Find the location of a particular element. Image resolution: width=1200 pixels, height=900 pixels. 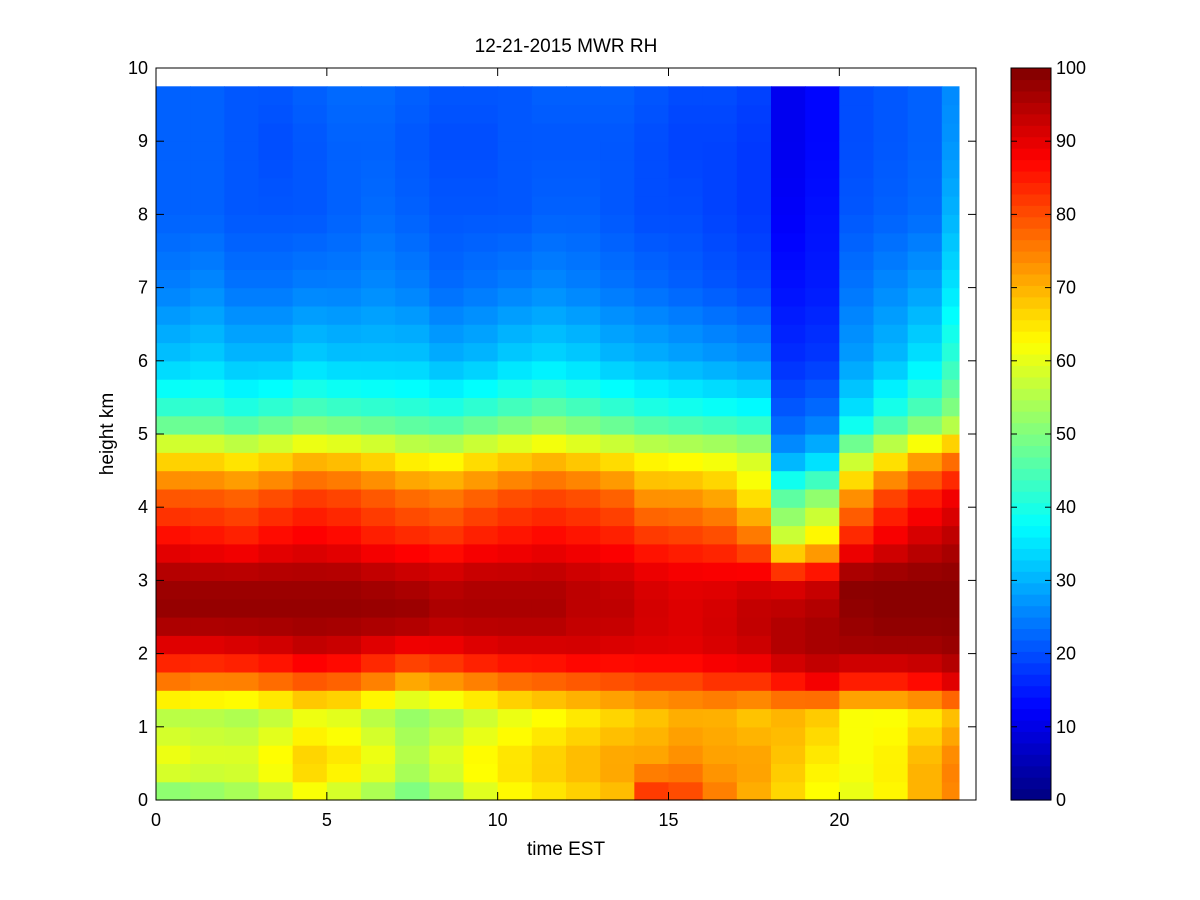

chart-title: 12-21-2015 MWR RH is located at coordinates (566, 46).